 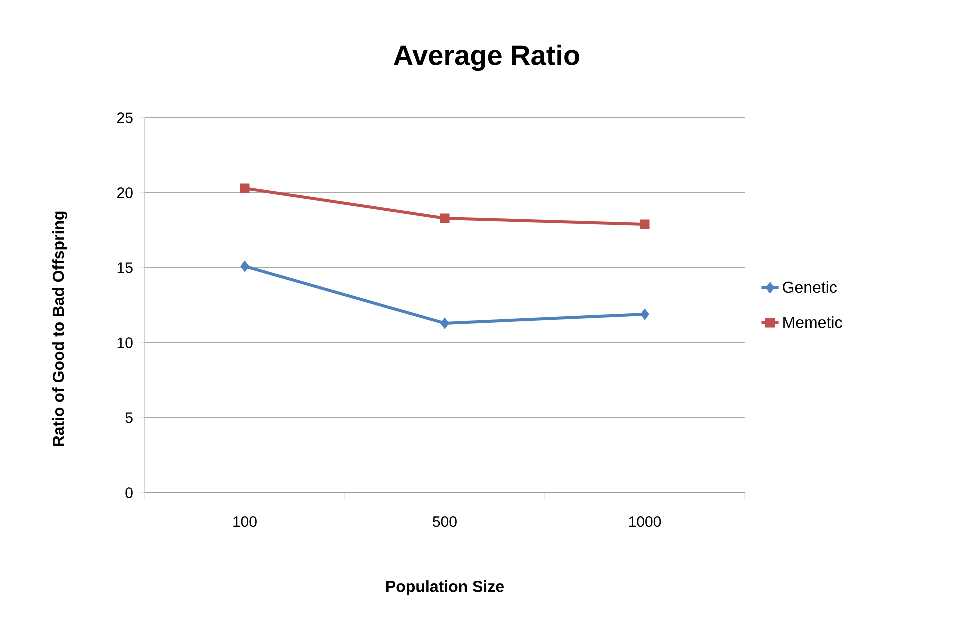 What do you see at coordinates (245, 522) in the screenshot?
I see `x-tick-label: 100` at bounding box center [245, 522].